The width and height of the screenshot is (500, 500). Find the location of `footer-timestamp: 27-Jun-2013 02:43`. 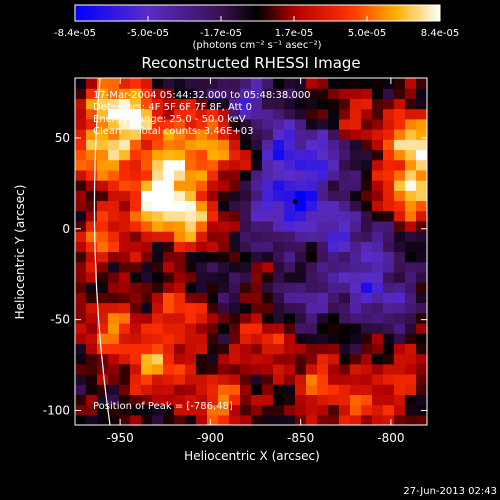

footer-timestamp: 27-Jun-2013 02:43 is located at coordinates (450, 491).